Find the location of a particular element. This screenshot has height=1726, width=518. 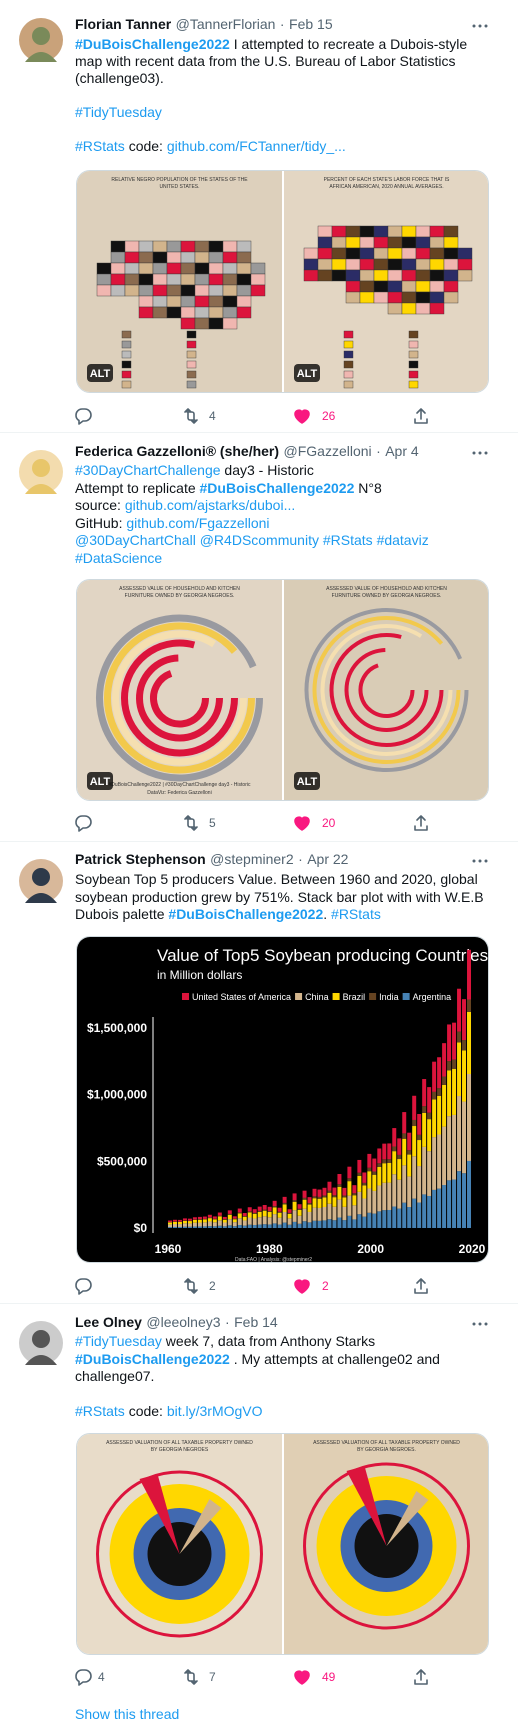

tweet-date: Feb 15 is located at coordinates (311, 24).